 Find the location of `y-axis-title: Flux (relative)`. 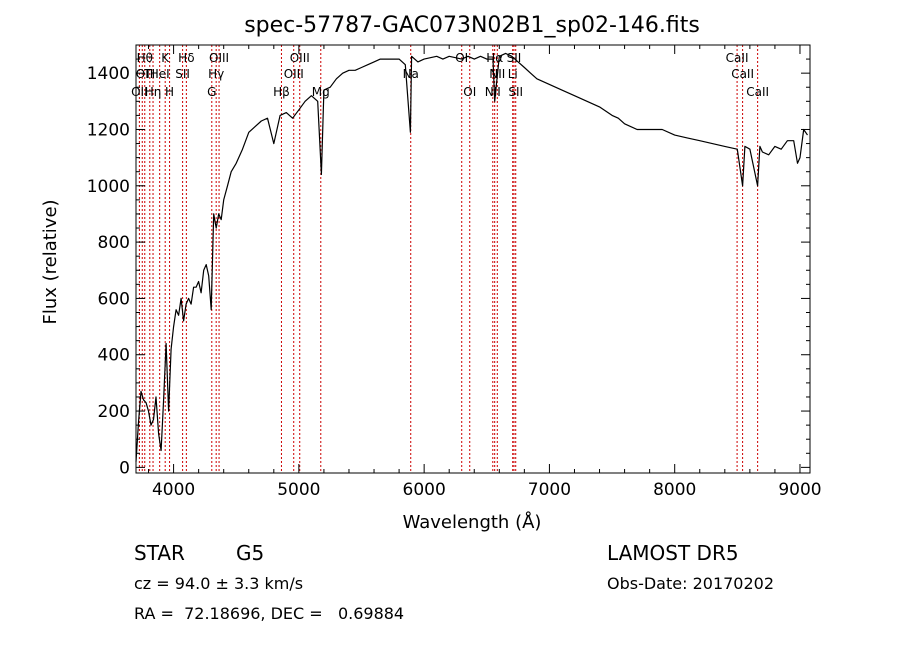

y-axis-title: Flux (relative) is located at coordinates (50, 261).